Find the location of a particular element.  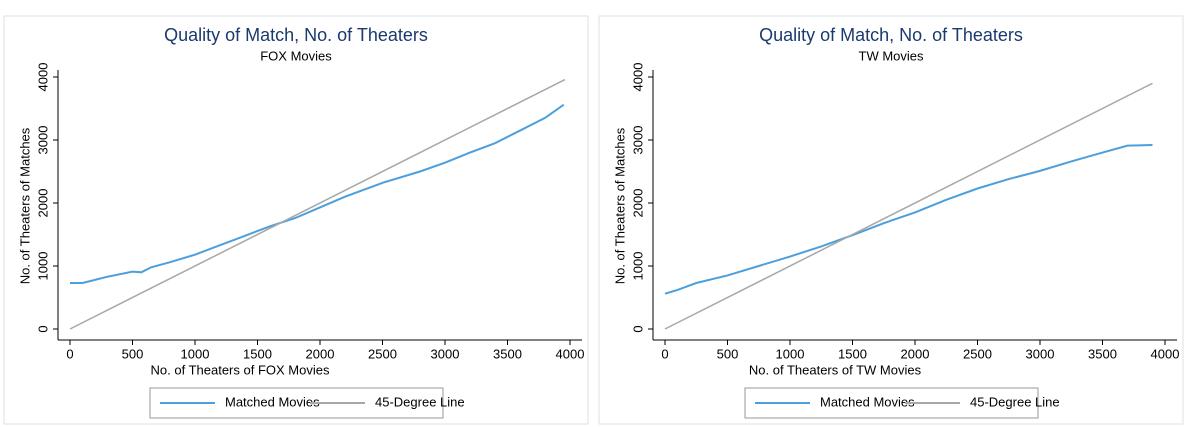

chart-subtitle: FOX Movies is located at coordinates (296, 55).